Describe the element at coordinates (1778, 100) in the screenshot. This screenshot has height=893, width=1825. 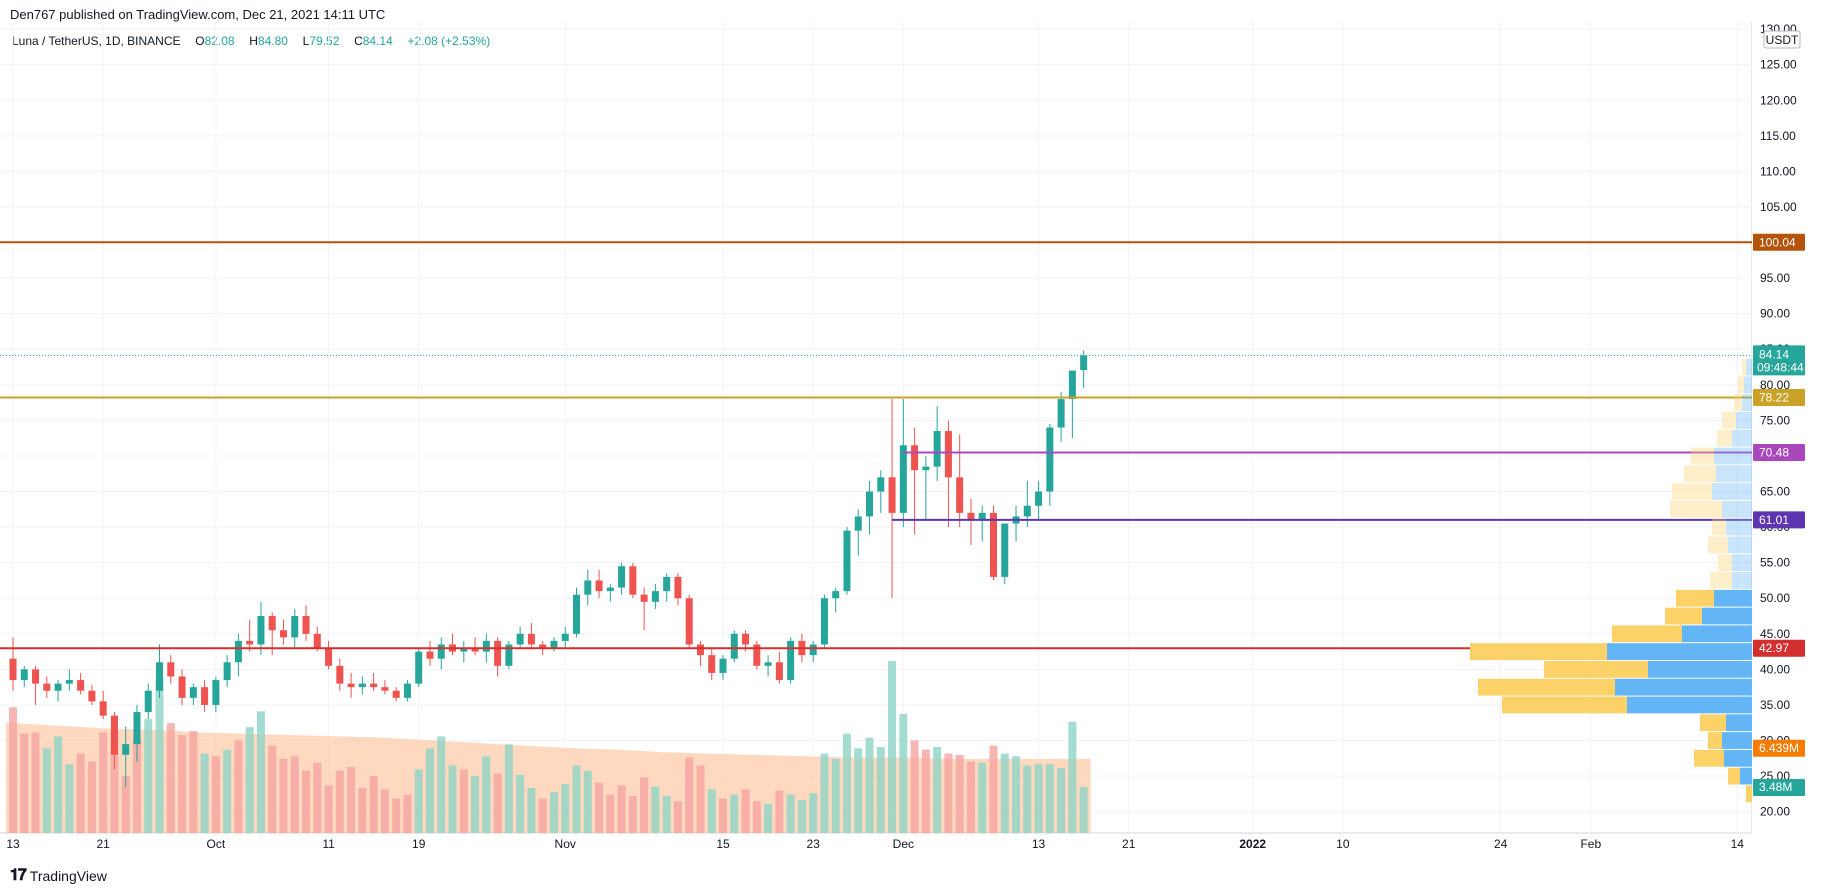
I see `y-tick-label: 120.00` at that location.